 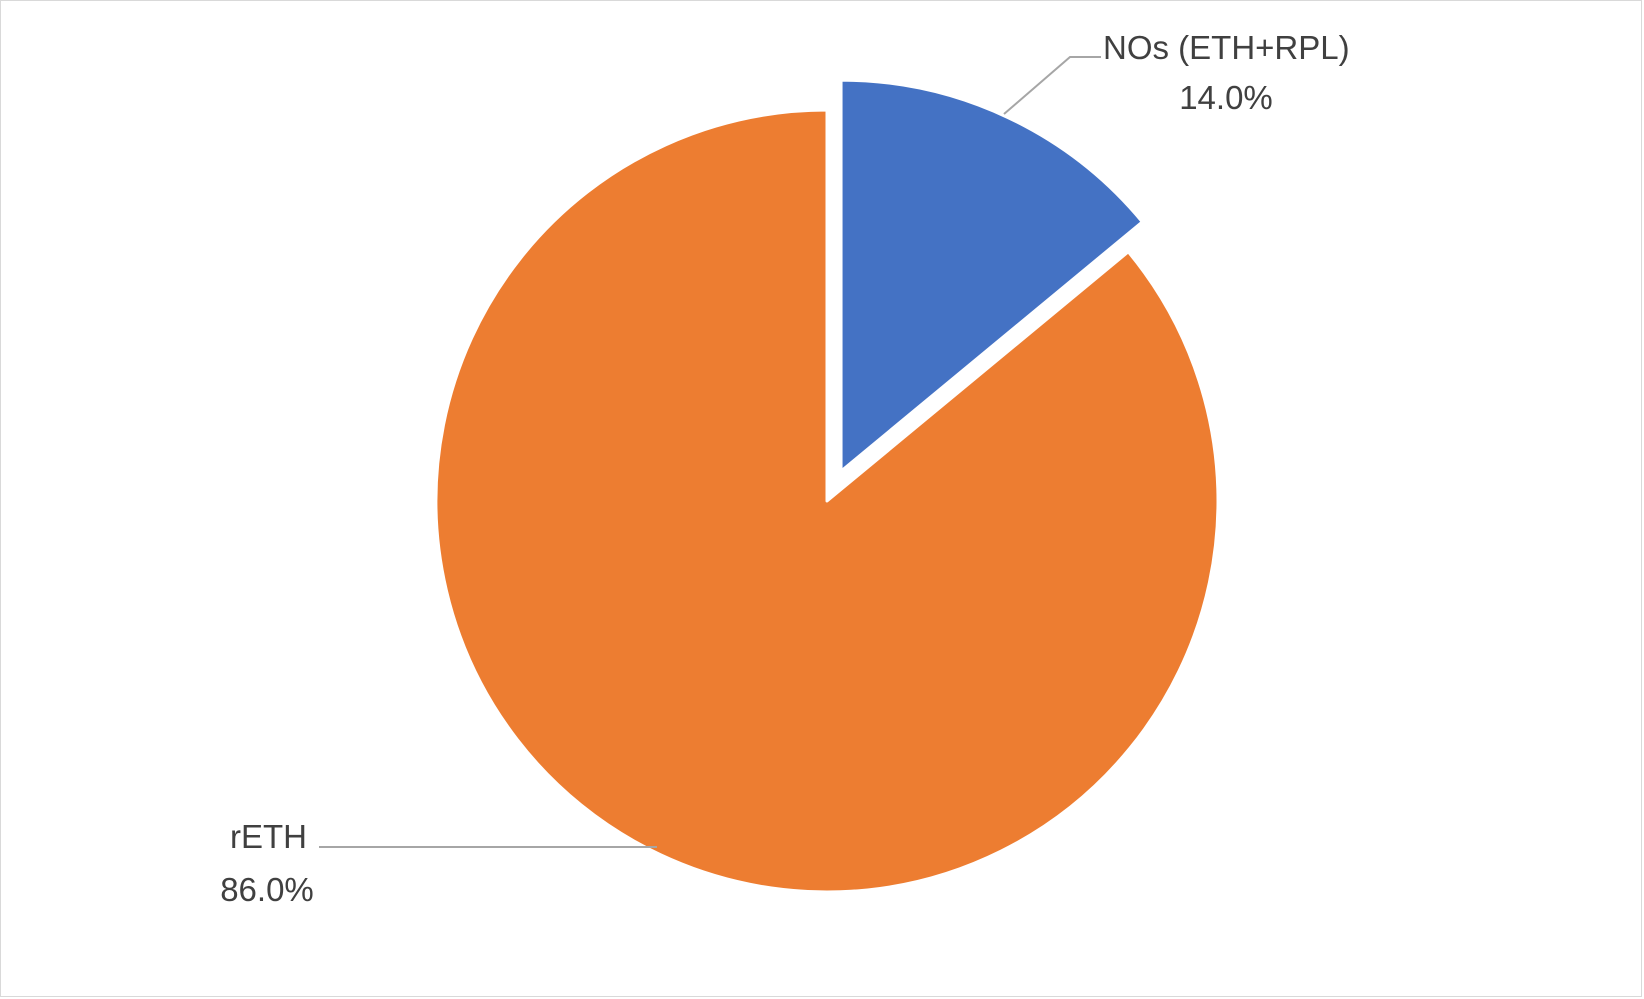 What do you see at coordinates (1052, 85) in the screenshot?
I see `leader-line-nos-eth-rpl` at bounding box center [1052, 85].